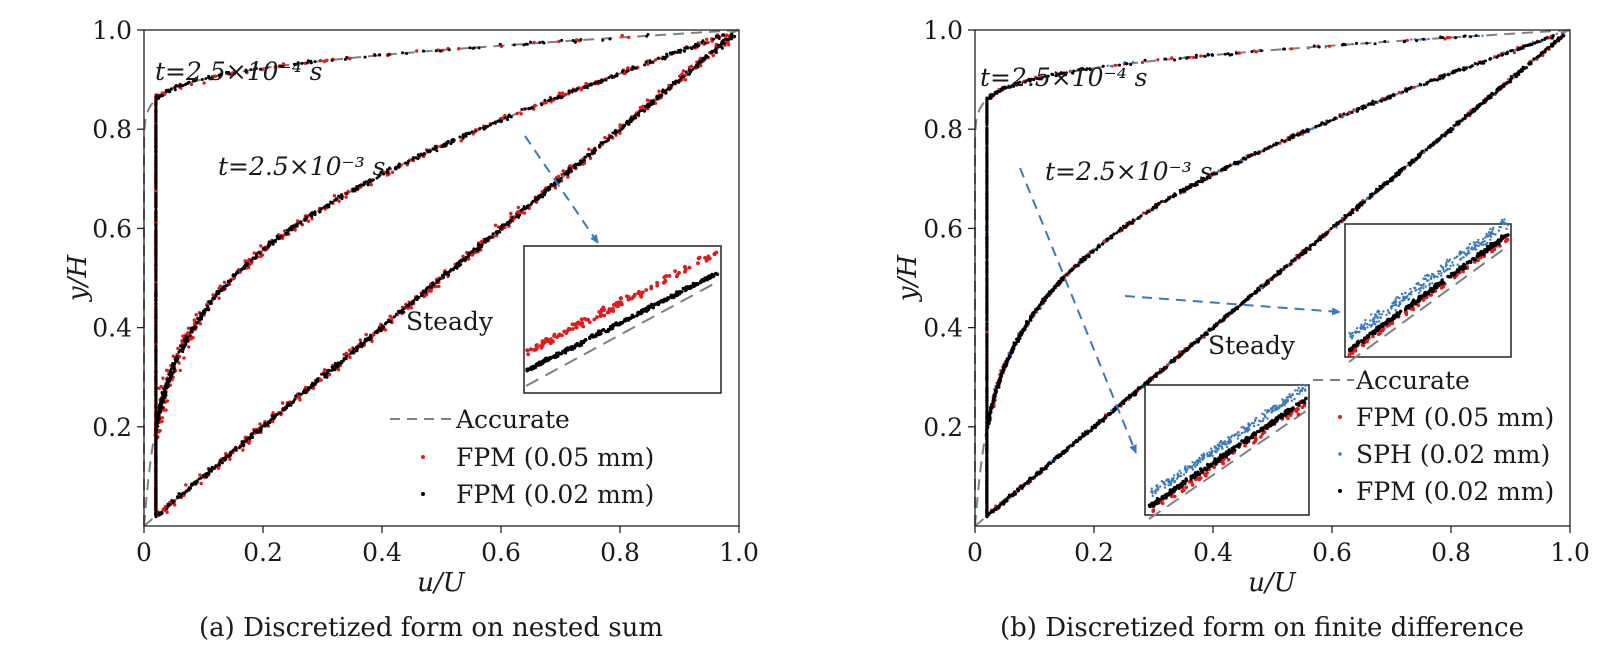 The height and width of the screenshot is (658, 1624). Describe the element at coordinates (382, 552) in the screenshot. I see `x-tick-label: 0.4` at that location.